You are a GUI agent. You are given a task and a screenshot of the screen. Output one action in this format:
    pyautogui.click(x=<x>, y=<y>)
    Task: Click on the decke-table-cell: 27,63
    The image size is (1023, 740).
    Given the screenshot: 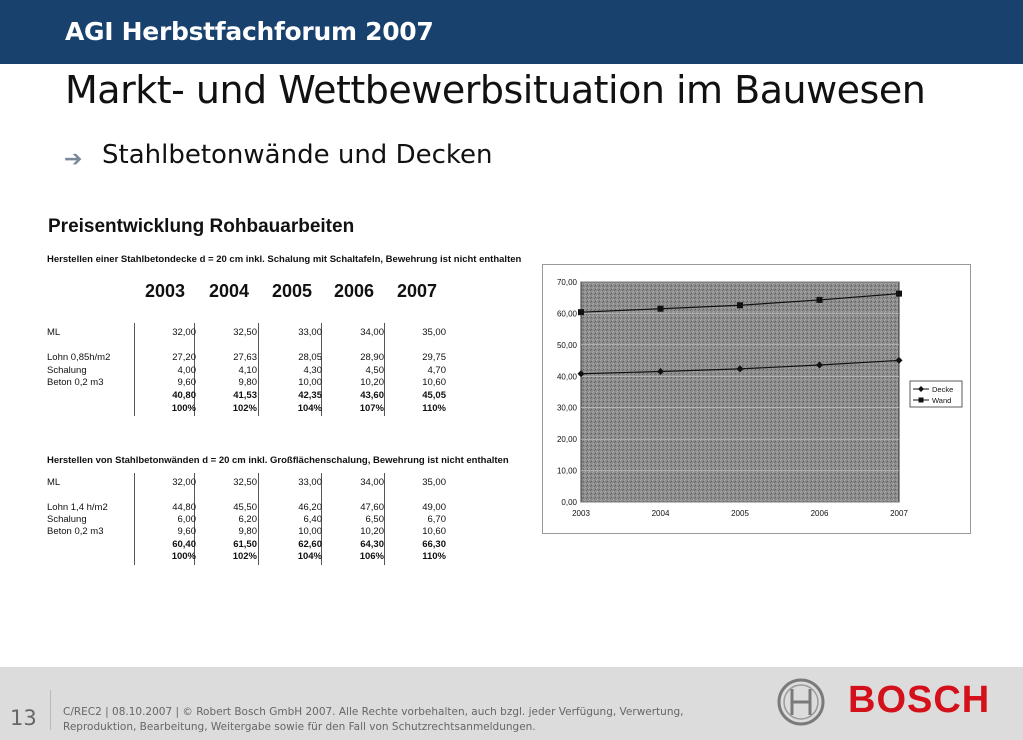 What is the action you would take?
    pyautogui.click(x=245, y=357)
    